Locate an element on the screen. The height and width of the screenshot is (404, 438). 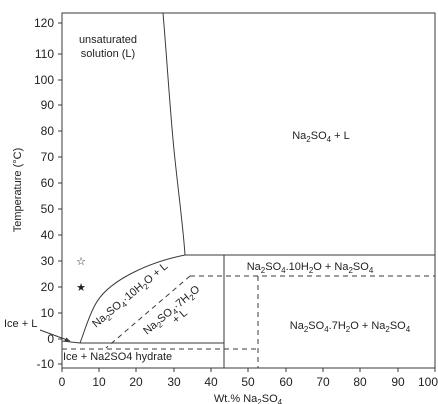
x-tick-label: 20 is located at coordinates (136, 382).